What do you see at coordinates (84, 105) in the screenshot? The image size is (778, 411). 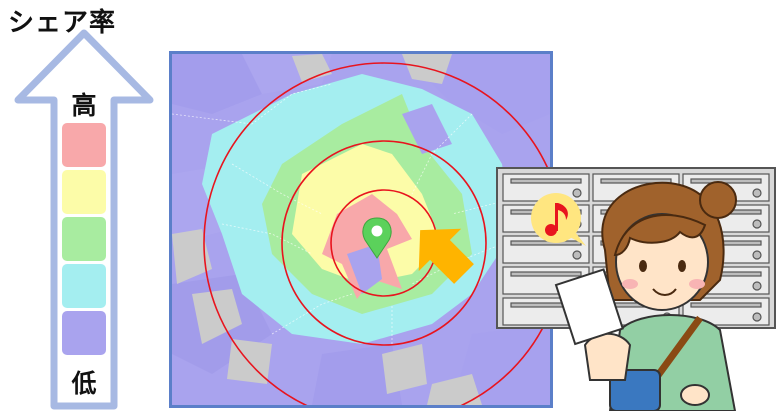 I see `legend-high-label: 高` at bounding box center [84, 105].